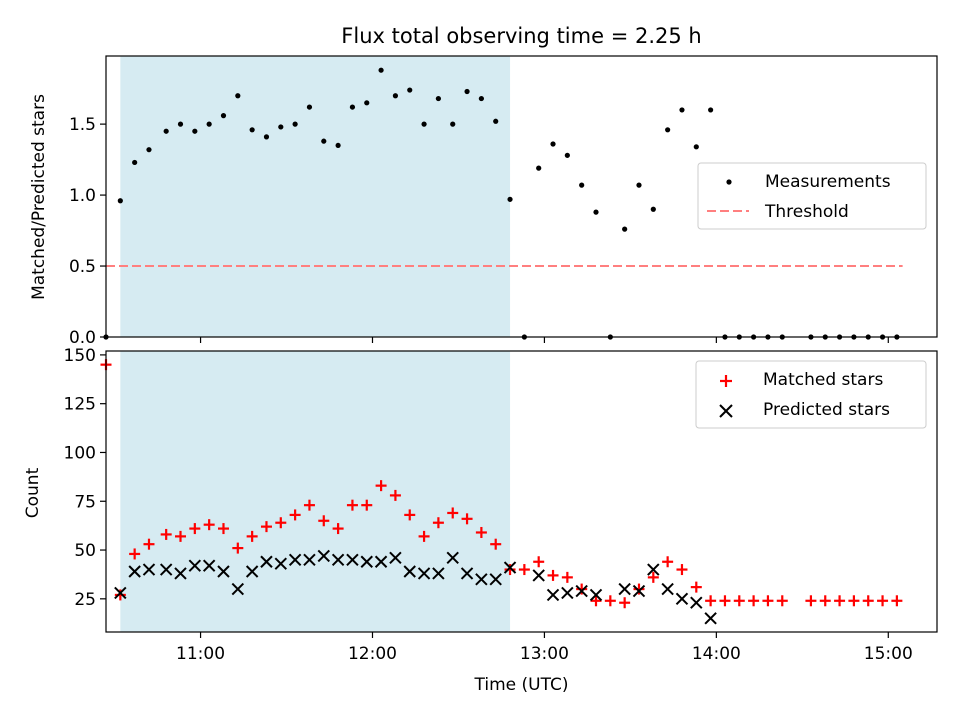 Image resolution: width=960 pixels, height=720 pixels. I want to click on top-y-tick-label: 1.5, so click(82, 125).